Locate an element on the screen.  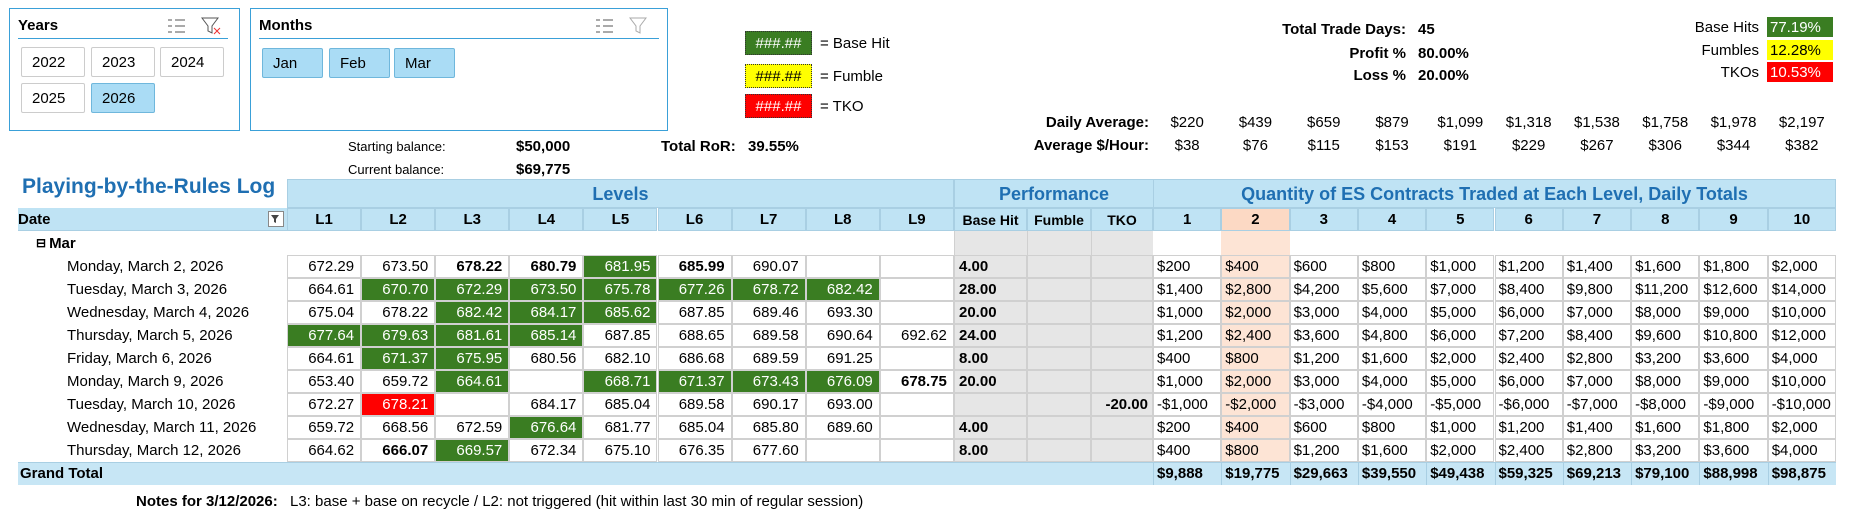
level-cell: 685.14 is located at coordinates (546, 335).